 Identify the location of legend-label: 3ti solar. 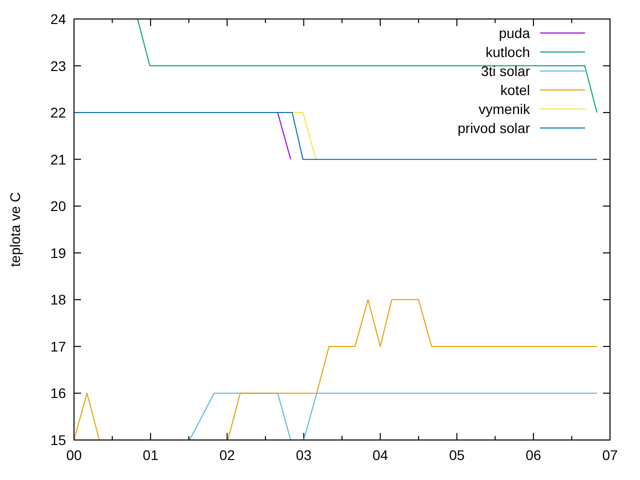
(505, 71).